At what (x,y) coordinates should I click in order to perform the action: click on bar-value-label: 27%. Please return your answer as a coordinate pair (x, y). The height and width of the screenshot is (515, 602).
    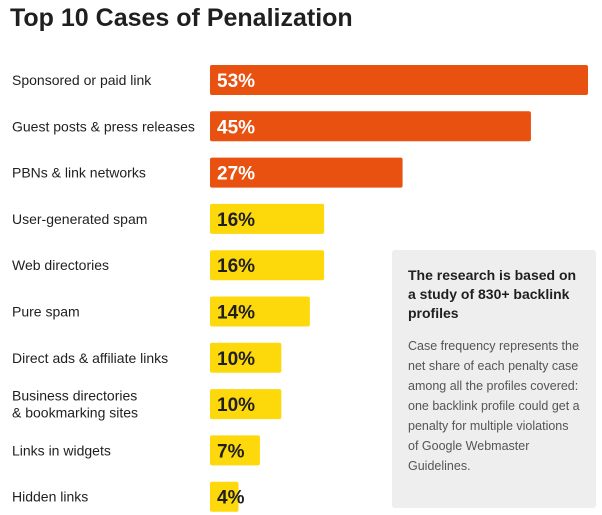
    Looking at the image, I should click on (236, 174).